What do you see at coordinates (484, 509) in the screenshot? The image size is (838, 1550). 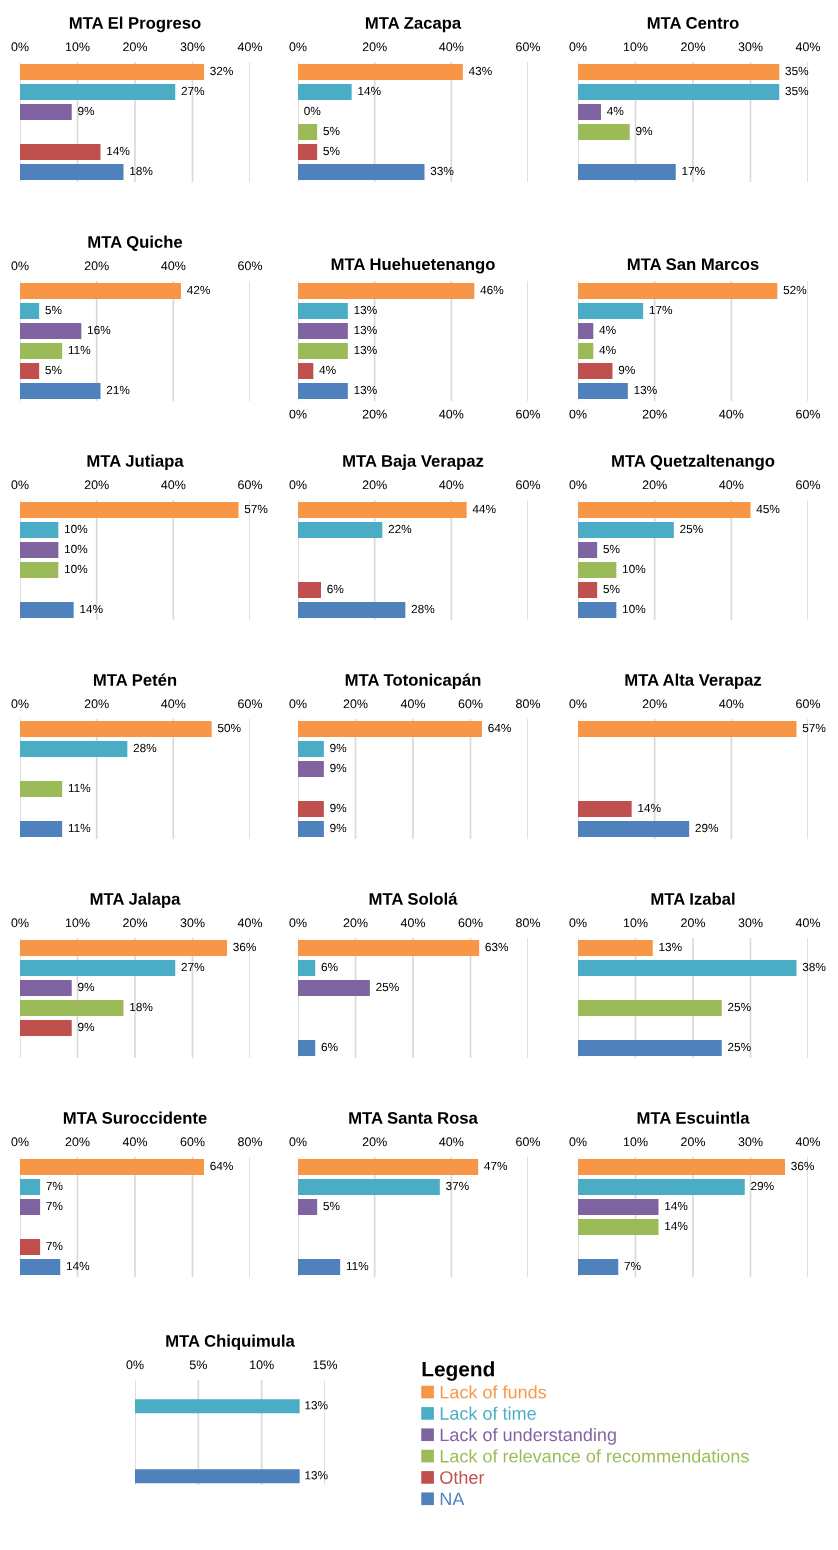 I see `data-label: 44%` at bounding box center [484, 509].